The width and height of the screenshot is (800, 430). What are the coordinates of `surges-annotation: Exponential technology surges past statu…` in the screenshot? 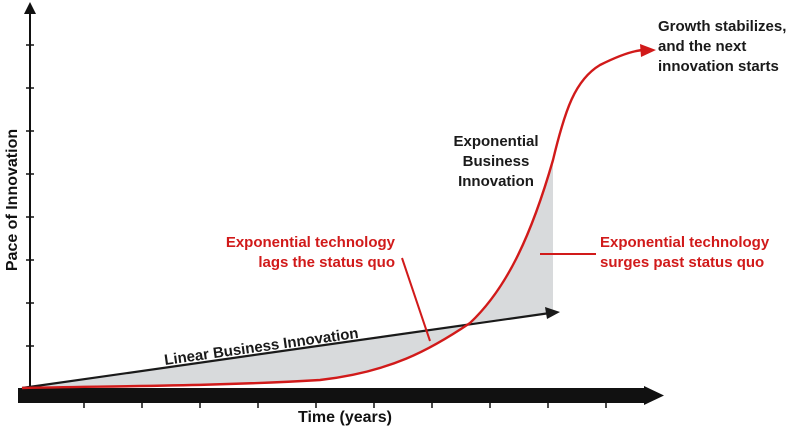 It's located at (685, 252).